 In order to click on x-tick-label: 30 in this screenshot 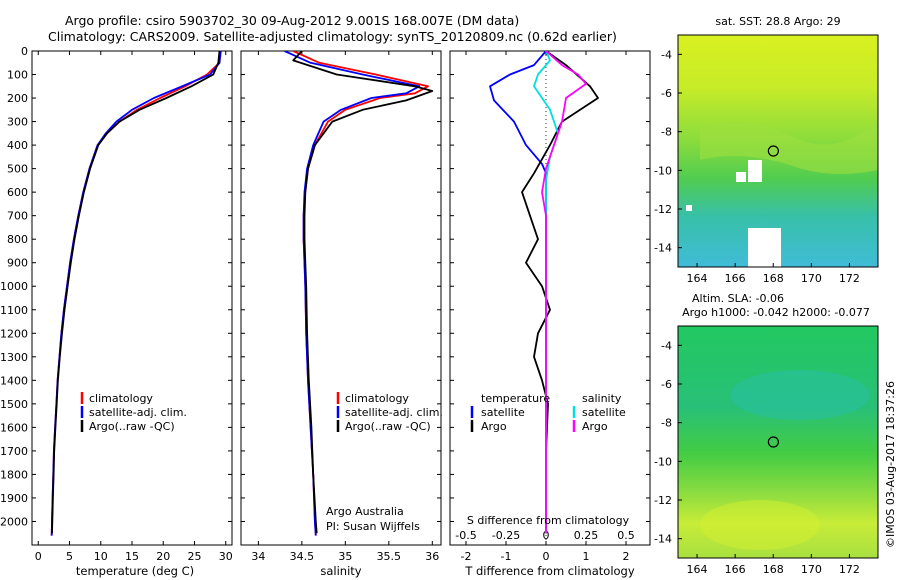, I will do `click(226, 556)`.